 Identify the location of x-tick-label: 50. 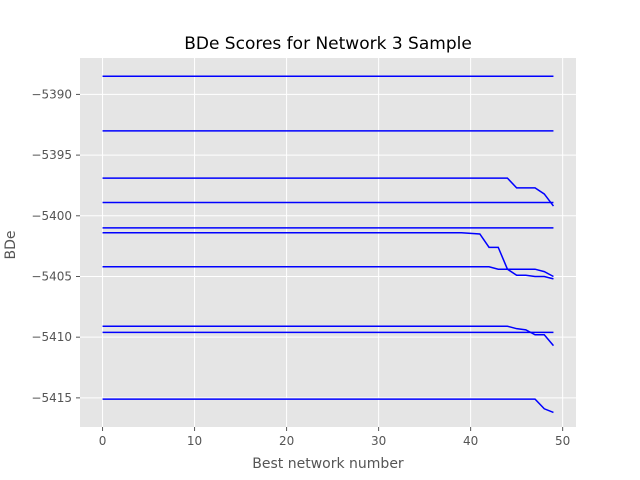
(562, 441).